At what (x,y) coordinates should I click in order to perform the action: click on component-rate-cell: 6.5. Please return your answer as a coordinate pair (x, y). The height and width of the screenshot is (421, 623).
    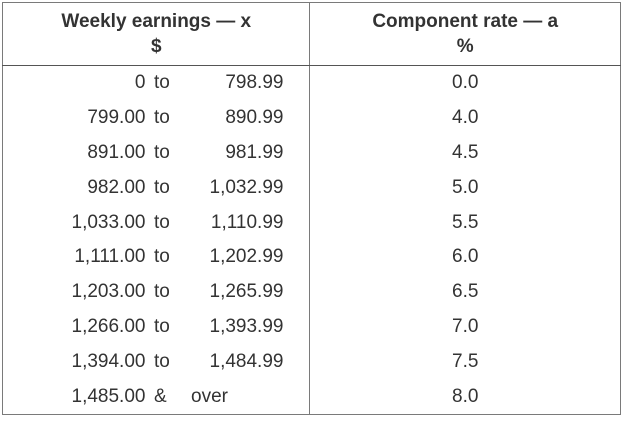
    Looking at the image, I should click on (465, 292).